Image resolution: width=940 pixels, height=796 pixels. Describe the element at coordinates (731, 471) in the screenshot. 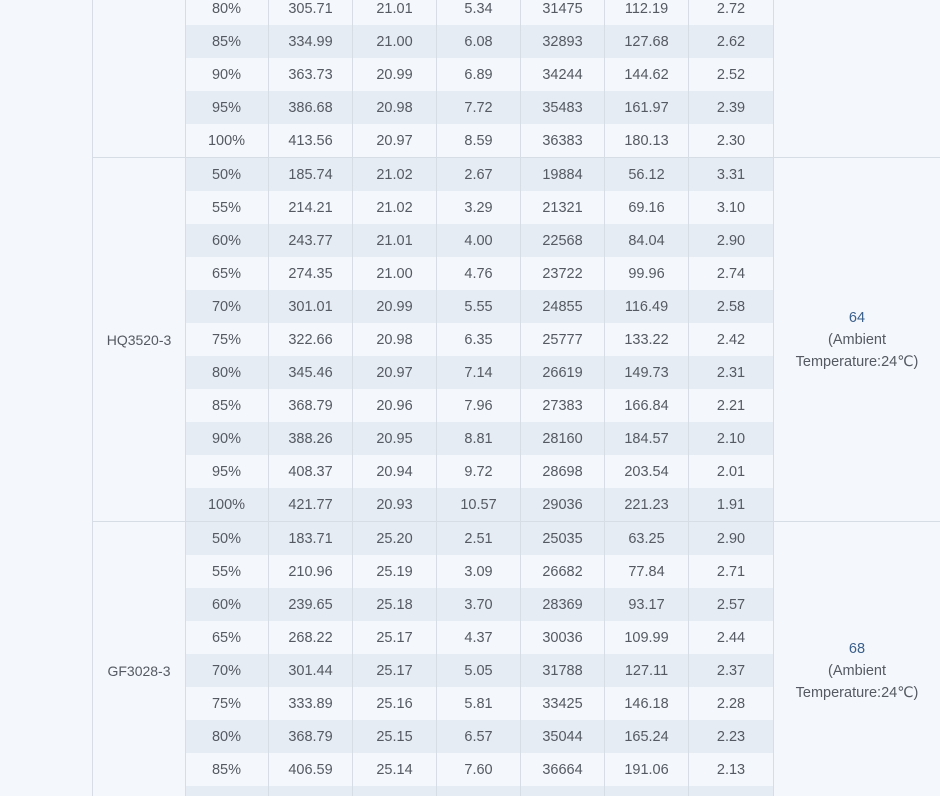

I see `table-cell: 2.01` at that location.